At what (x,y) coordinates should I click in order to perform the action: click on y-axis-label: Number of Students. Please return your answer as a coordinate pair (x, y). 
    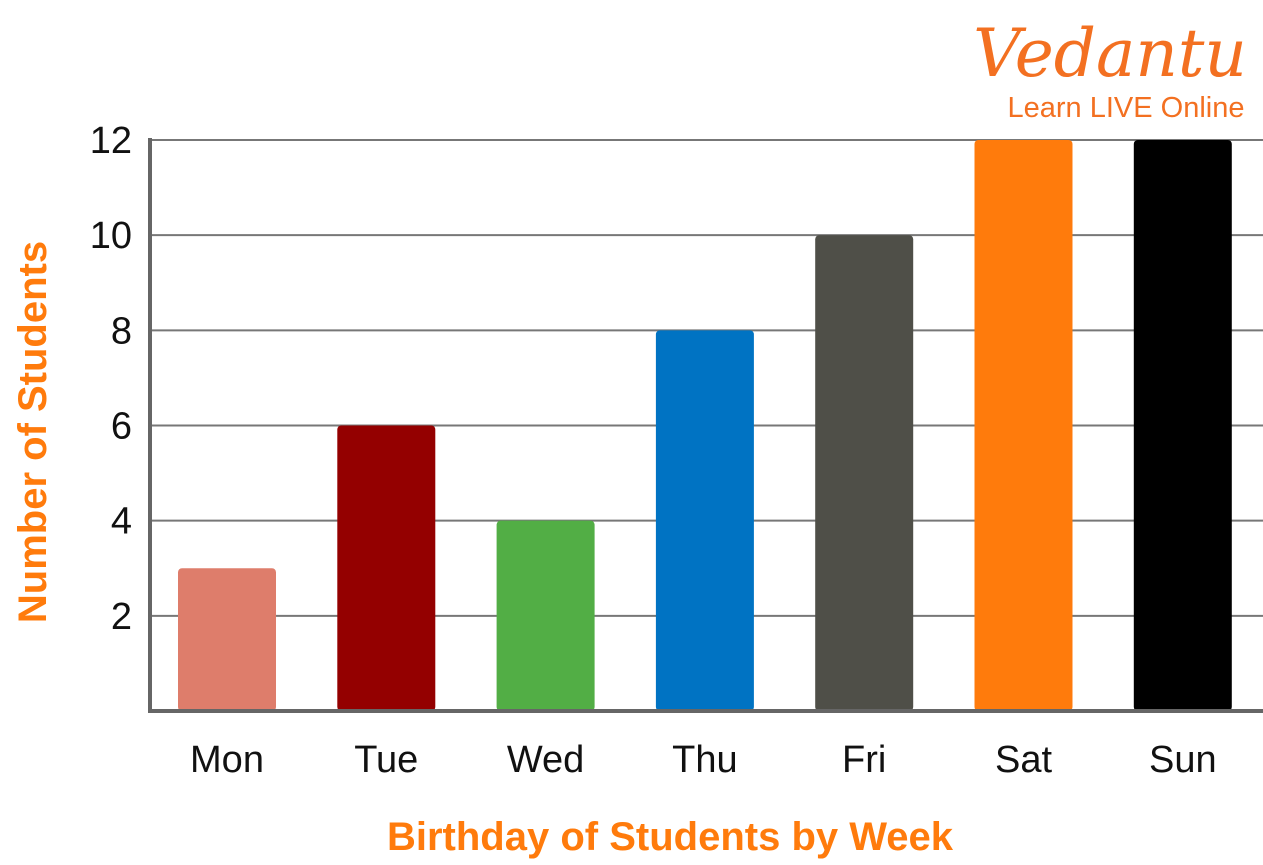
    Looking at the image, I should click on (33, 432).